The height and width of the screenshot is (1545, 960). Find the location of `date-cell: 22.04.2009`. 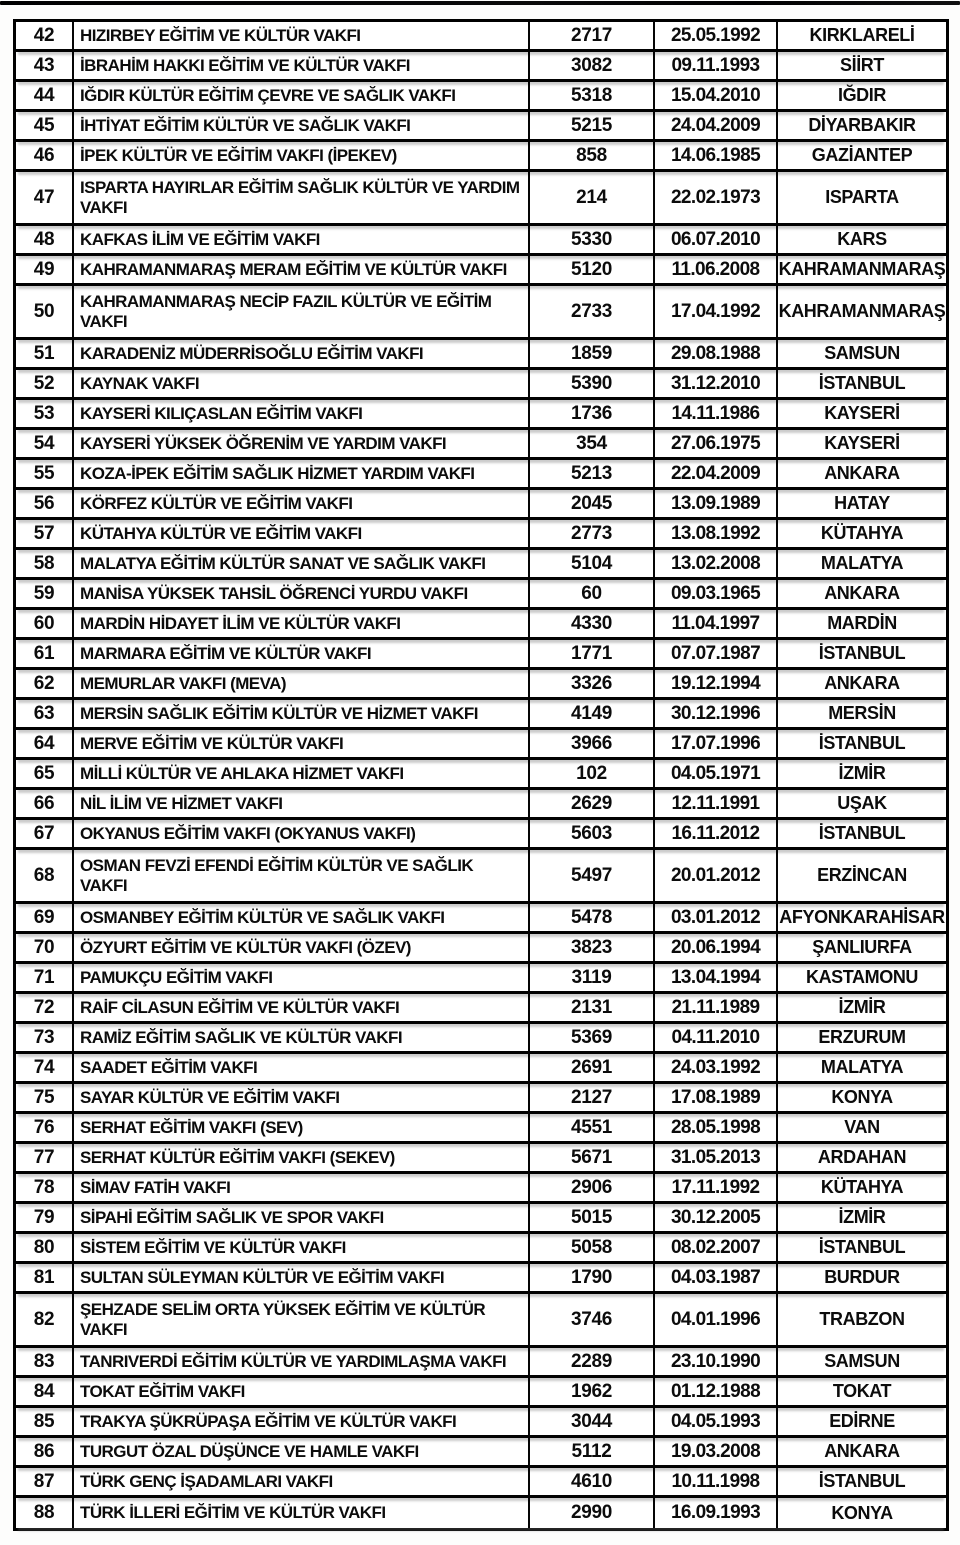

date-cell: 22.04.2009 is located at coordinates (716, 473).